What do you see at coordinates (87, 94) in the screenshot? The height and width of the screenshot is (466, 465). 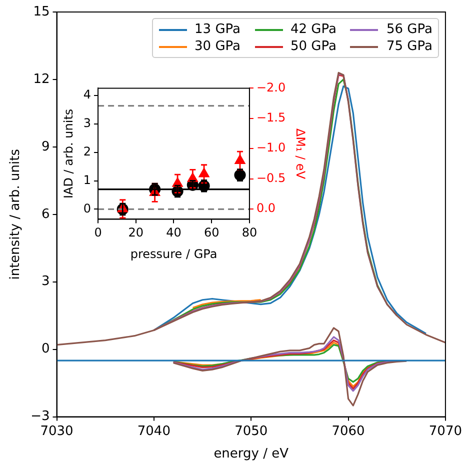 I see `y-tick-label: 4` at bounding box center [87, 94].